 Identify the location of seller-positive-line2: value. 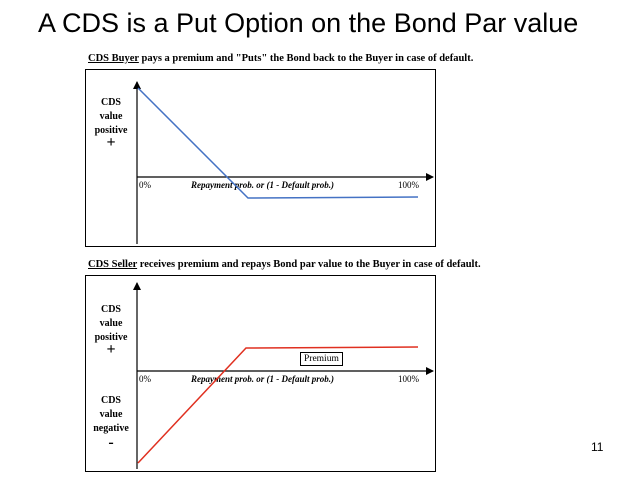
(111, 323).